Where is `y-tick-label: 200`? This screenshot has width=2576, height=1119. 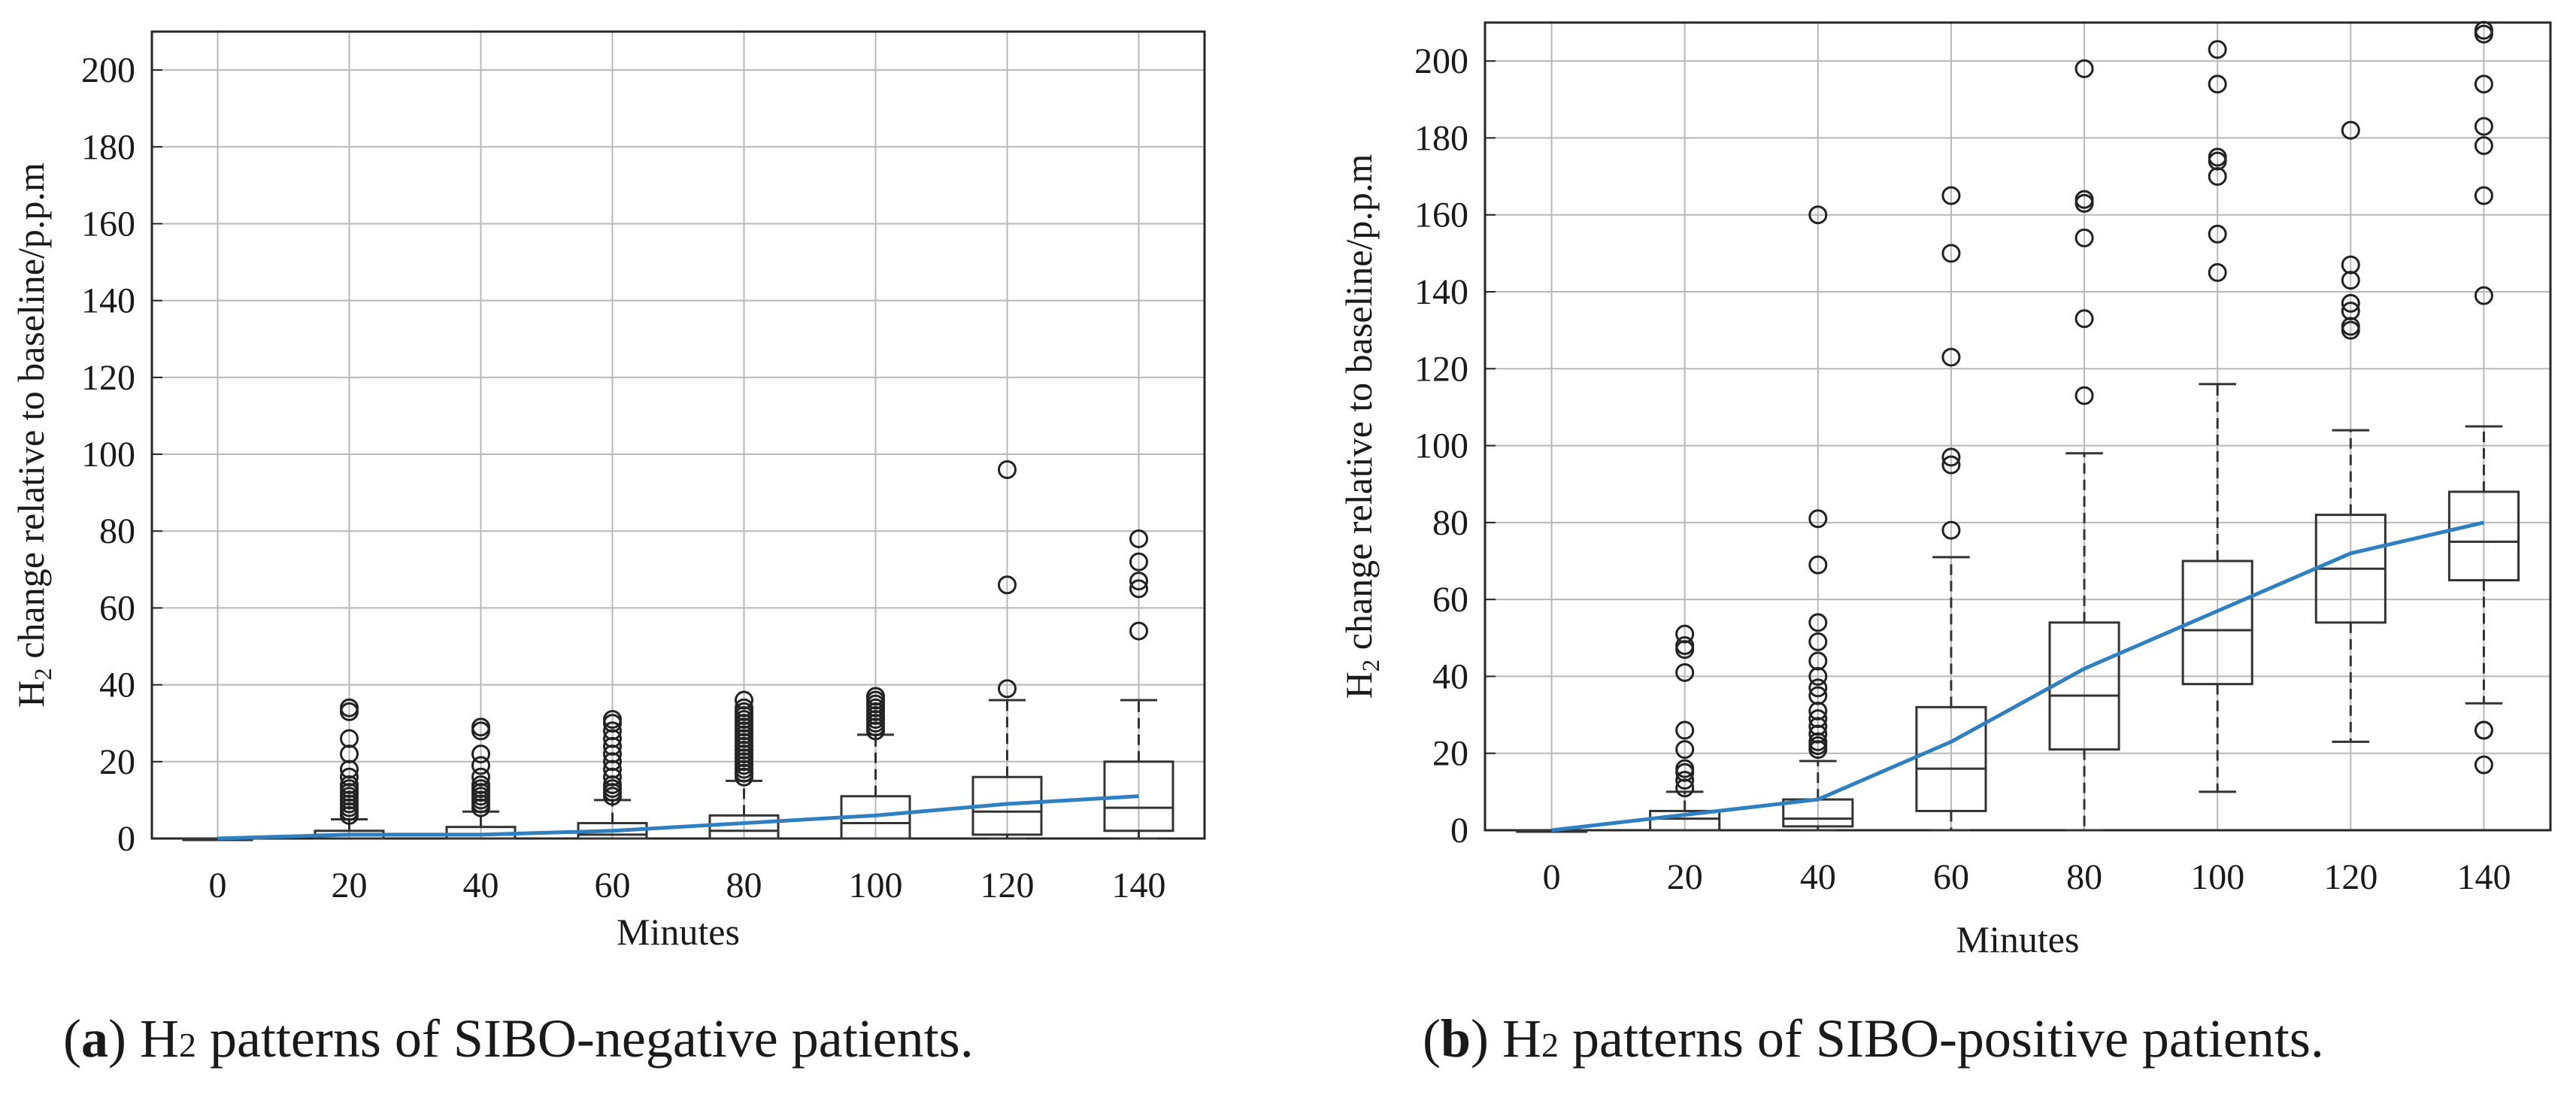 y-tick-label: 200 is located at coordinates (1441, 61).